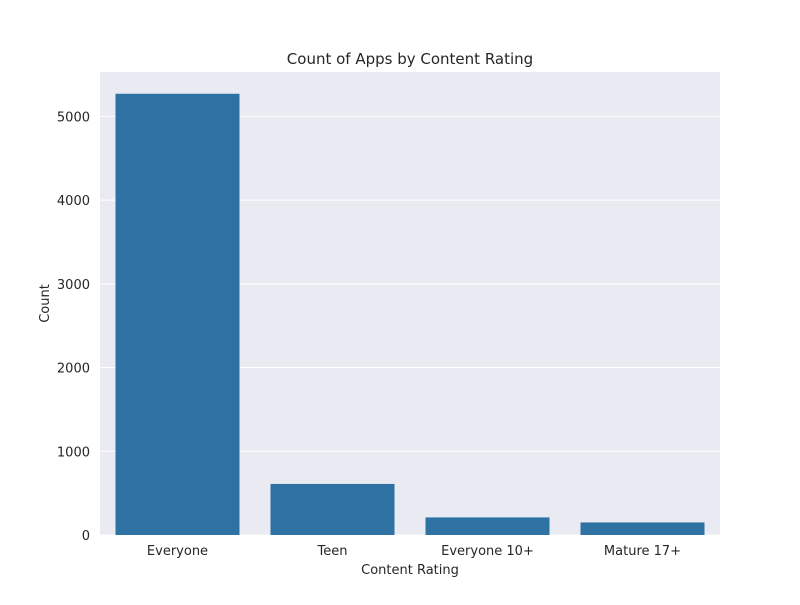 This screenshot has width=800, height=605. I want to click on y-tick-label: 2000, so click(73, 369).